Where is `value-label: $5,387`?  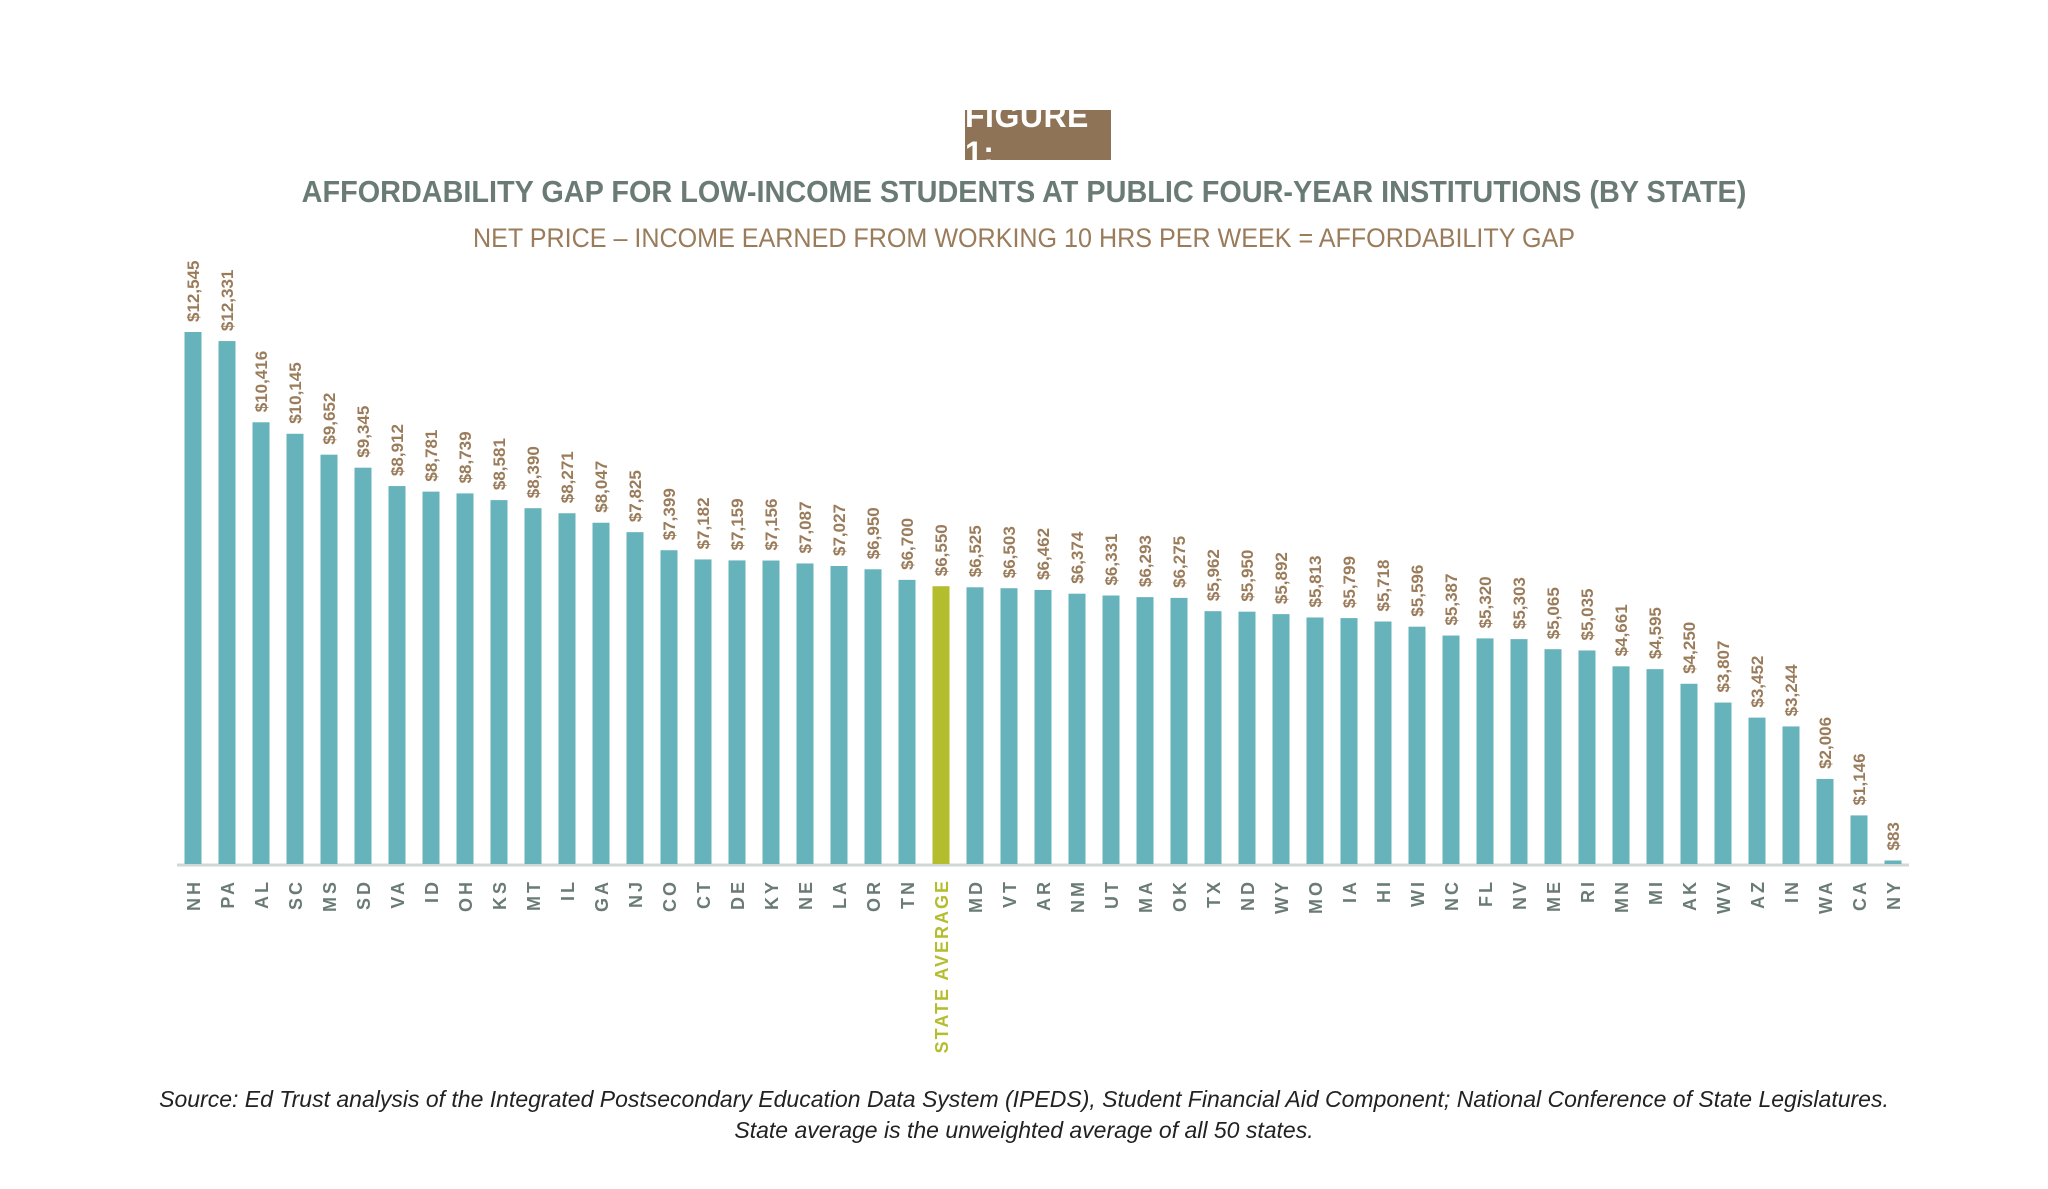
value-label: $5,387 is located at coordinates (1451, 600).